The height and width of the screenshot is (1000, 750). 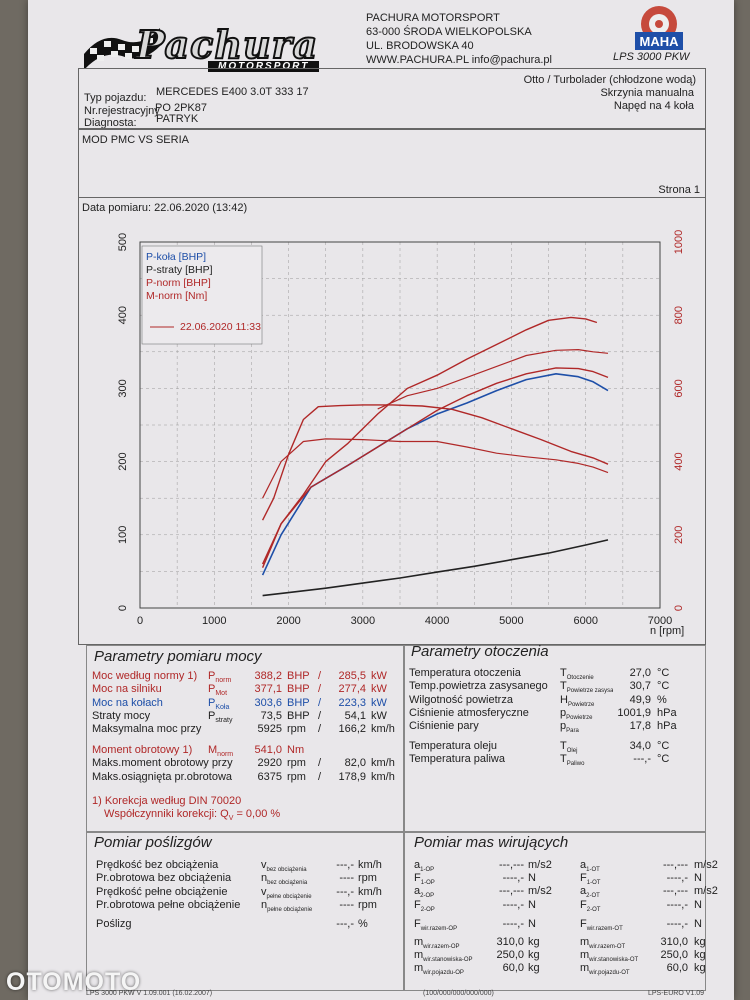 I want to click on mass-row-symbol: mwir.razem-OP, so click(x=437, y=945).